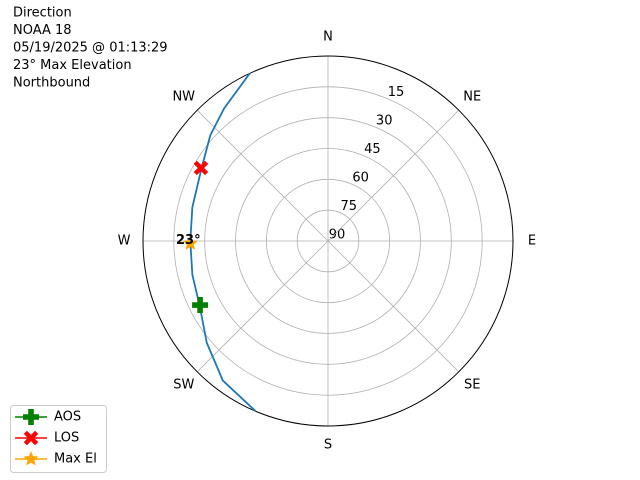  Describe the element at coordinates (42, 13) in the screenshot. I see `title-line: Direction` at that location.